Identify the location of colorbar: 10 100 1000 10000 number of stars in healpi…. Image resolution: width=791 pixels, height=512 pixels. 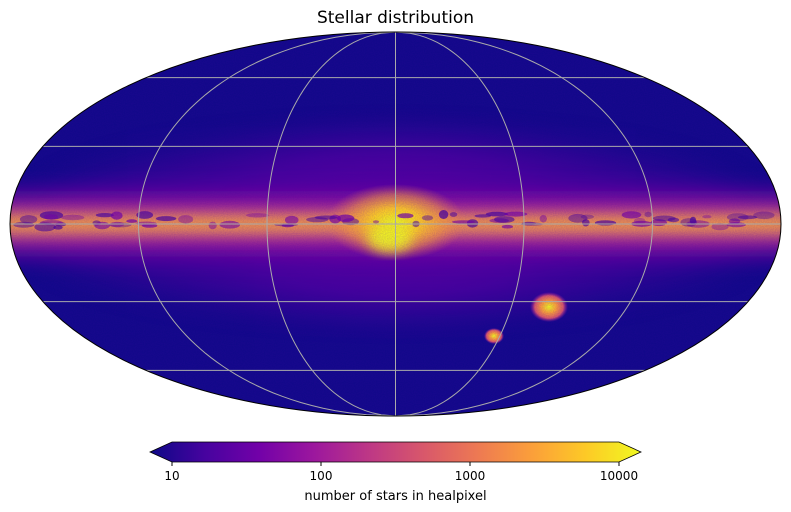
(395, 472).